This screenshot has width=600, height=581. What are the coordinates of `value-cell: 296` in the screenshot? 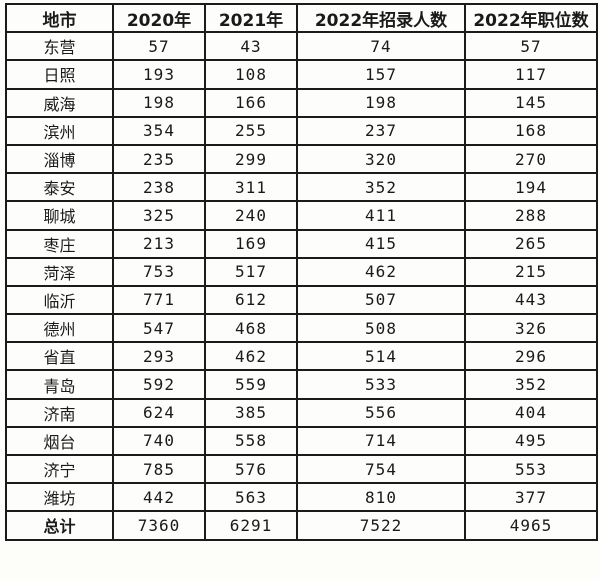 It's located at (531, 356).